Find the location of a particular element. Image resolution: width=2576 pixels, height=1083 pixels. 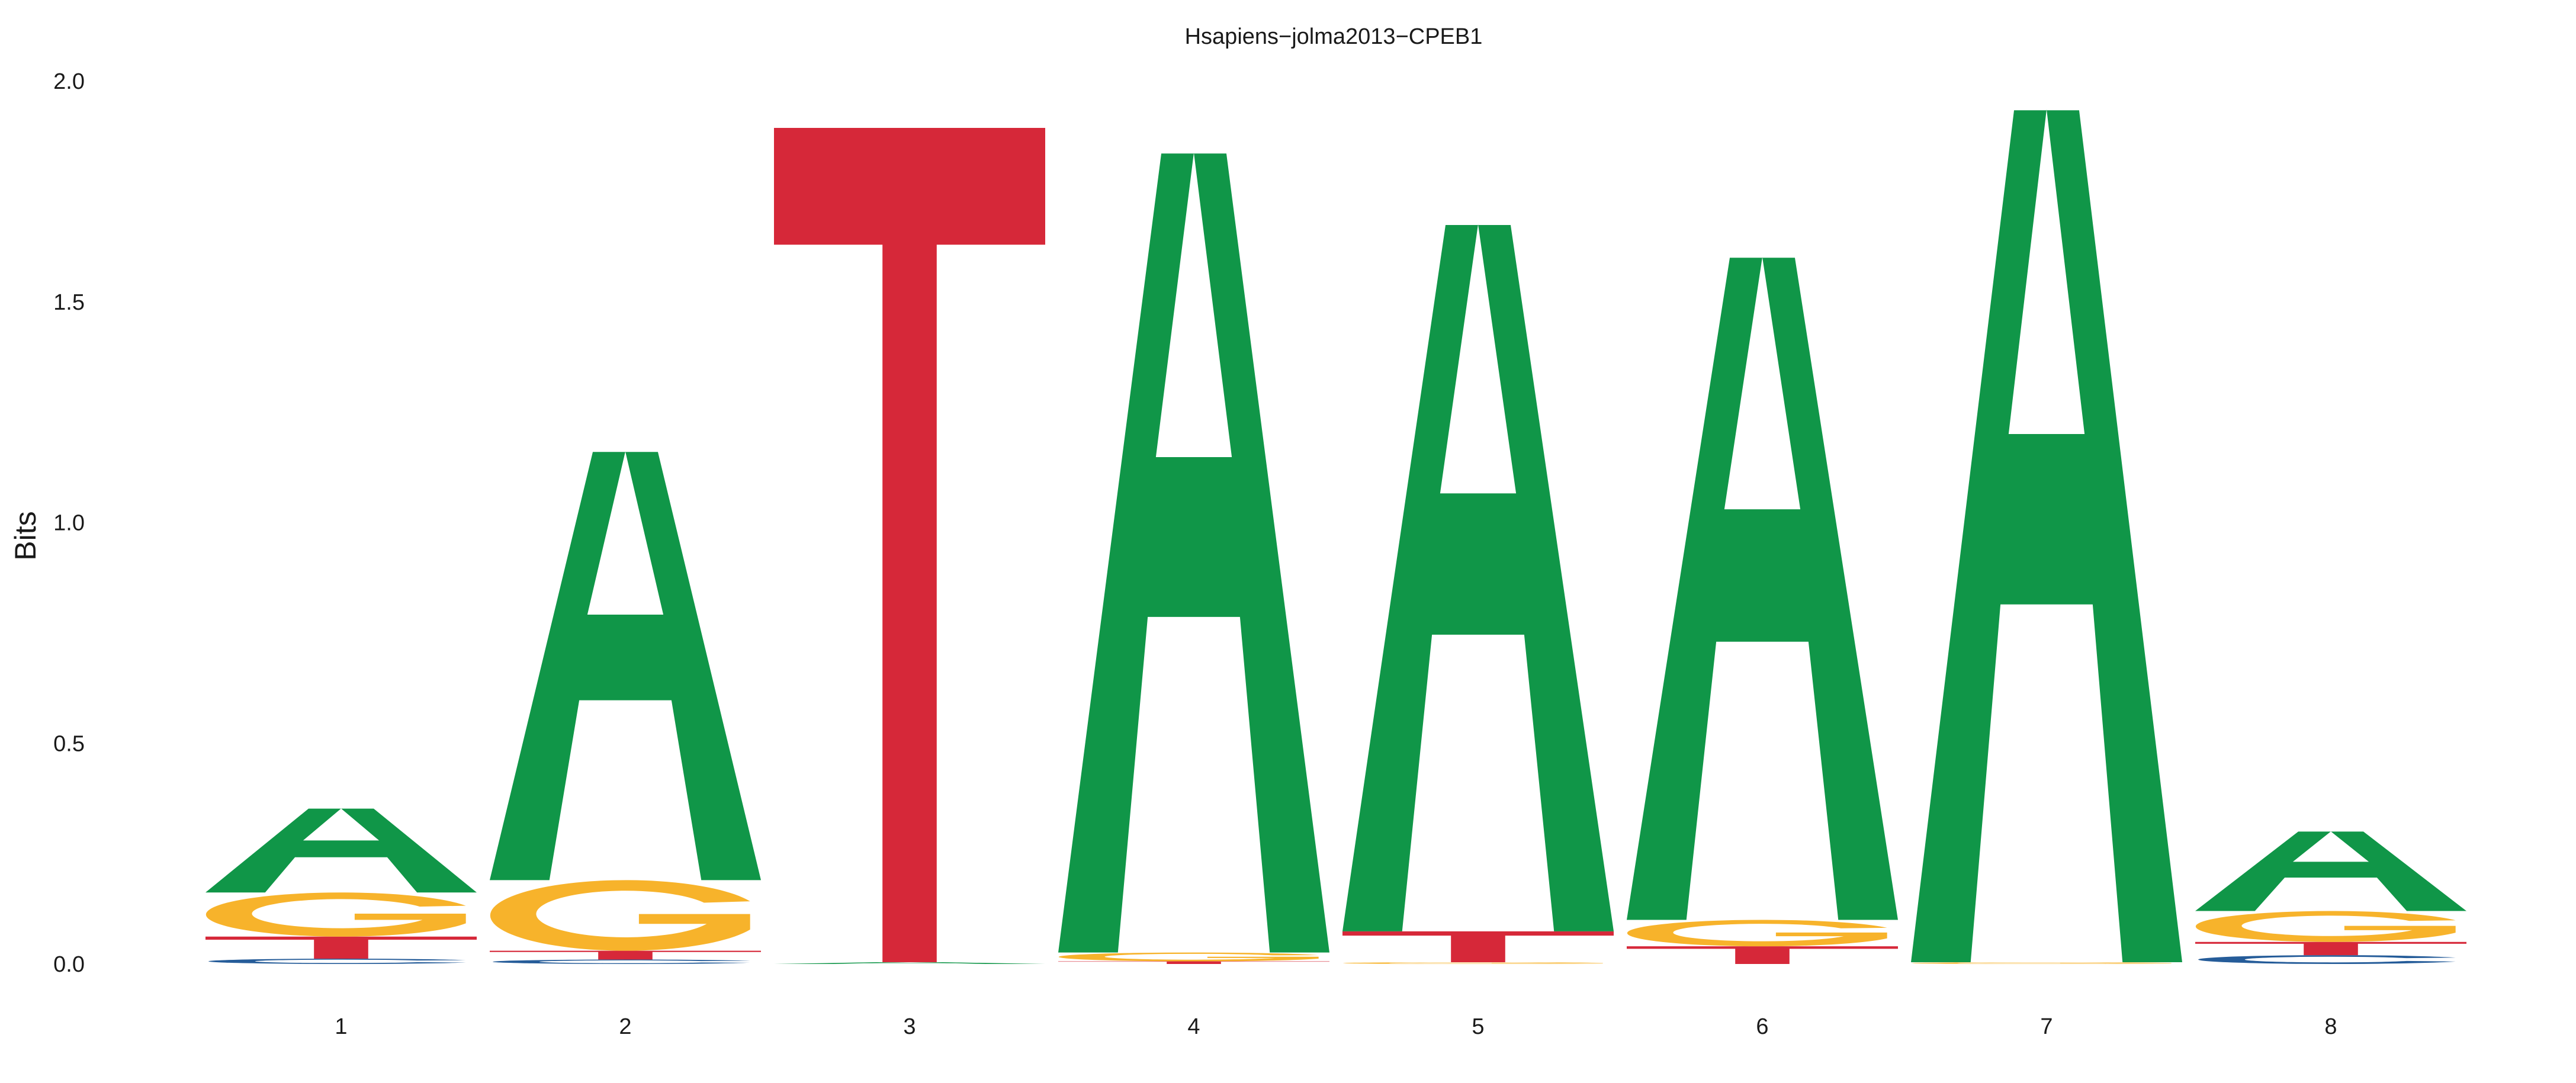

y-axis-label: Bits is located at coordinates (25, 536).